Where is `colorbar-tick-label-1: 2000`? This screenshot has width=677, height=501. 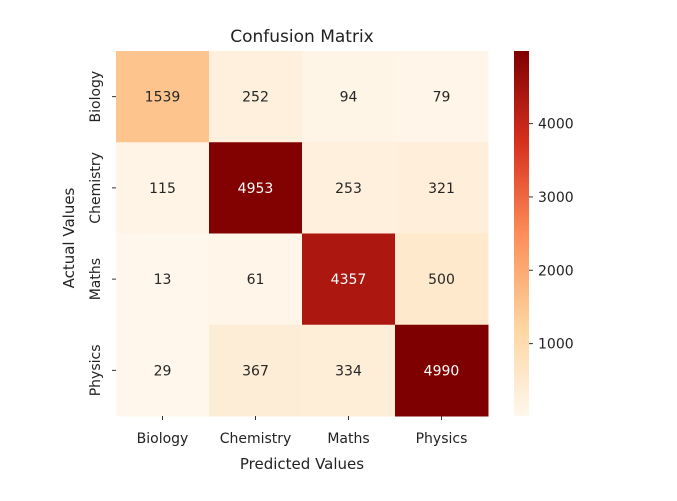 colorbar-tick-label-1: 2000 is located at coordinates (556, 271).